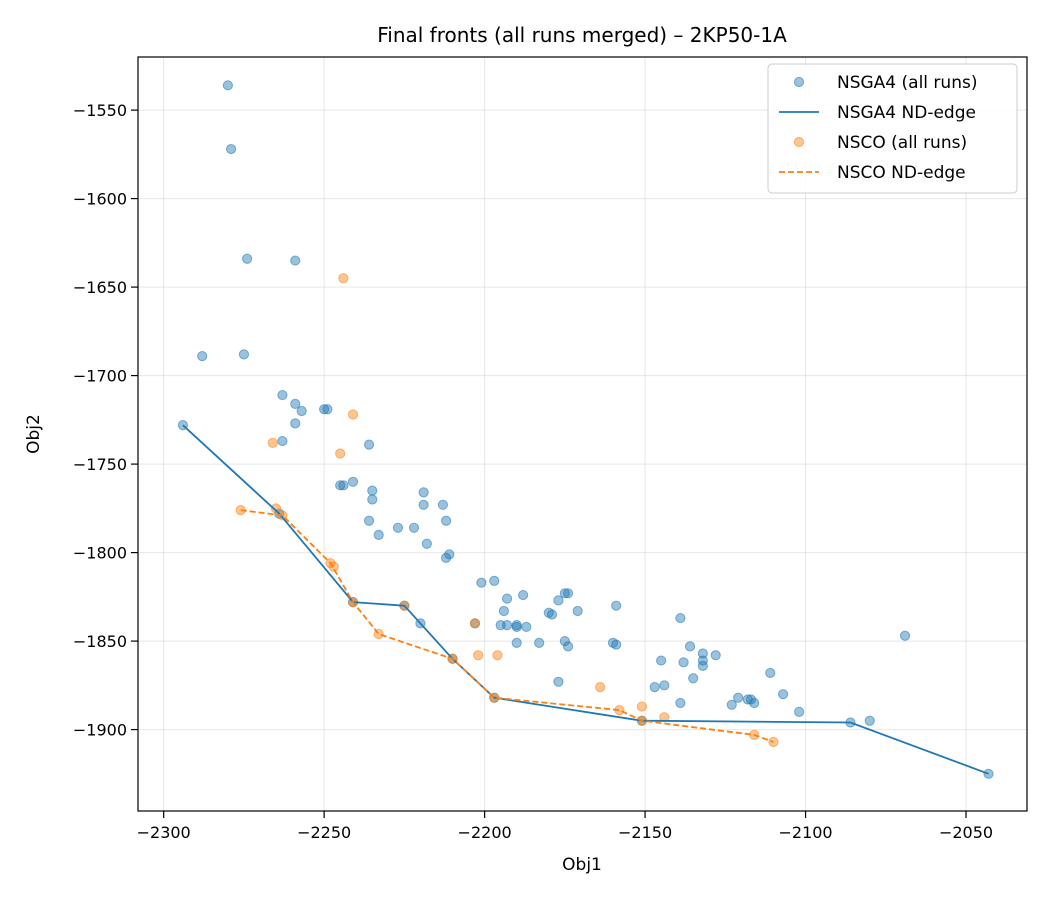 The height and width of the screenshot is (900, 1050). Describe the element at coordinates (799, 82) in the screenshot. I see `legend-marker-nsga4-all-runs` at that location.